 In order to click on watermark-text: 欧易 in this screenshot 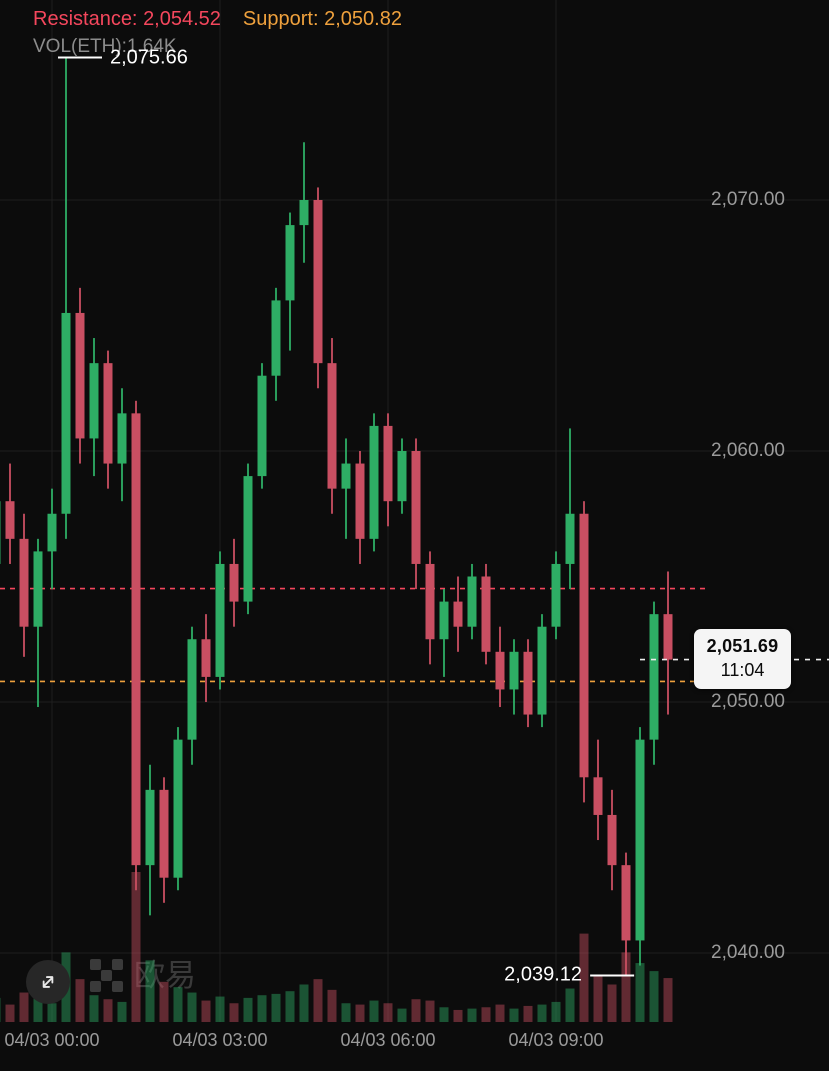, I will do `click(165, 975)`.